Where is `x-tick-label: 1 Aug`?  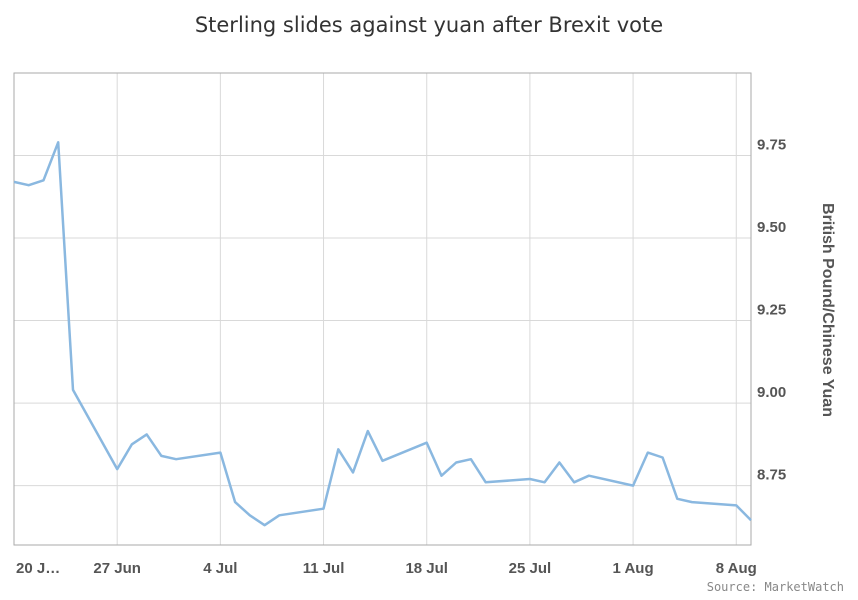 x-tick-label: 1 Aug is located at coordinates (633, 568).